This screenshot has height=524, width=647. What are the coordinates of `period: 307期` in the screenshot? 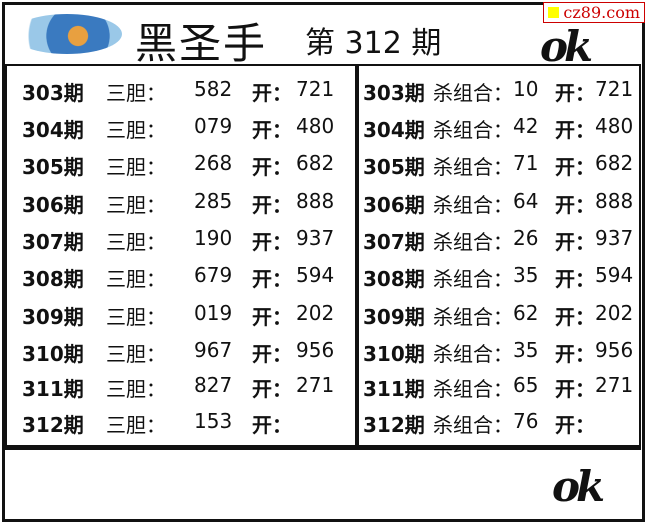 It's located at (53, 242).